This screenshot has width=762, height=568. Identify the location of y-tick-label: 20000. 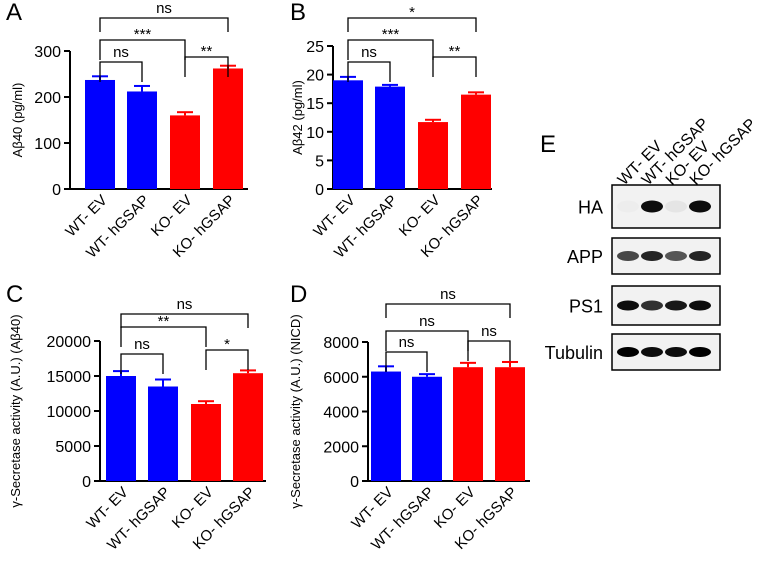
(69, 342).